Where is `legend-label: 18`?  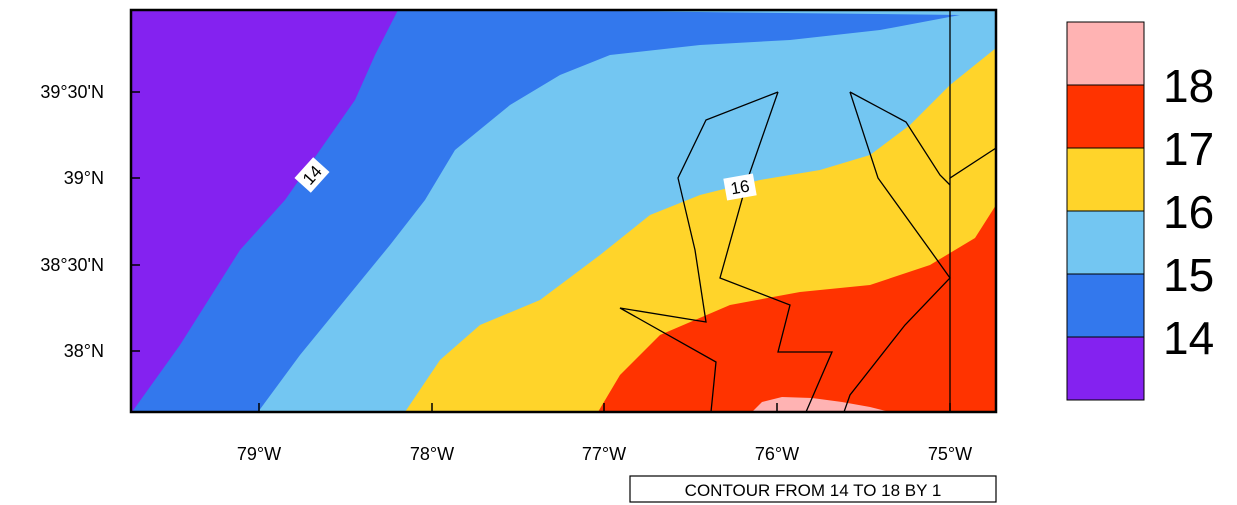 legend-label: 18 is located at coordinates (1188, 86).